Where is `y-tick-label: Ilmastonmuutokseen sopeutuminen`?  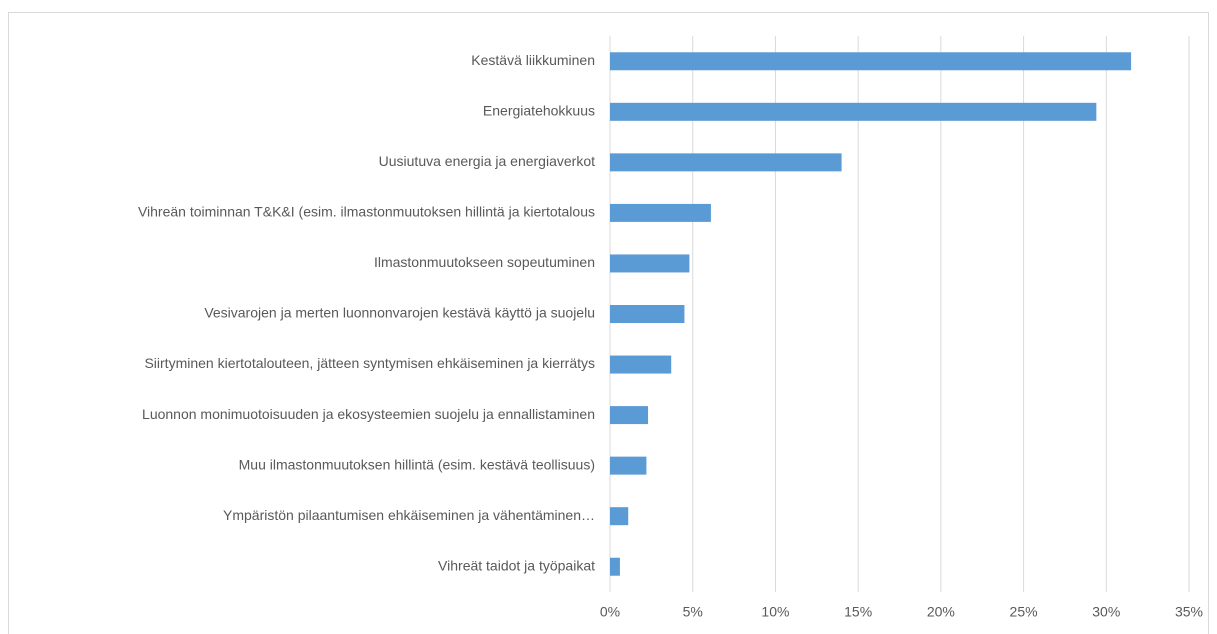
y-tick-label: Ilmastonmuutokseen sopeutuminen is located at coordinates (484, 262).